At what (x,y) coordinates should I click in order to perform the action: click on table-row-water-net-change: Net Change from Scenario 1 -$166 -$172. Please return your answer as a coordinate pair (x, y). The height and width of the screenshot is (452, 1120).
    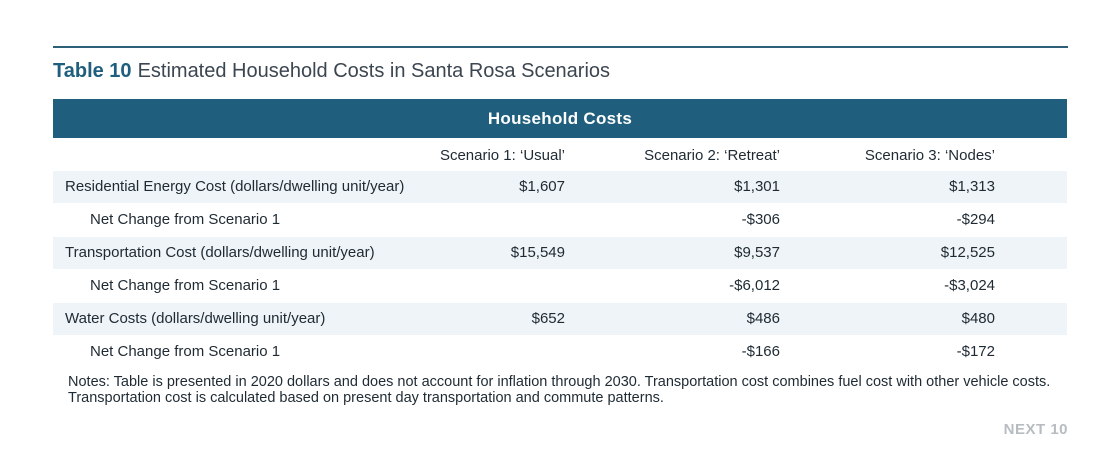
    Looking at the image, I should click on (560, 352).